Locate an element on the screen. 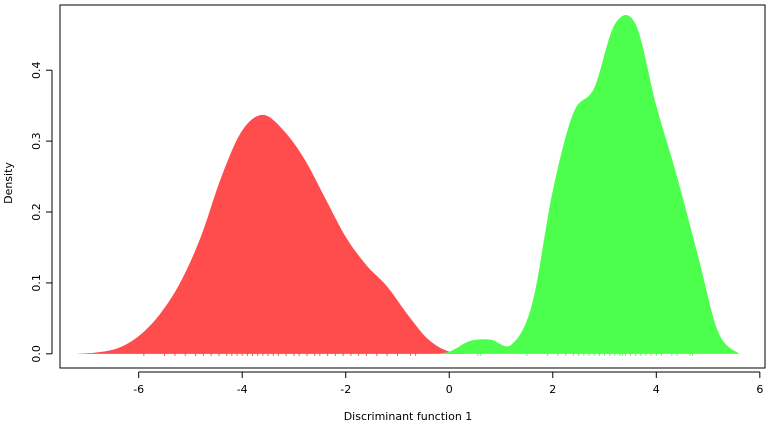  y-tick-label: 0.0 is located at coordinates (36, 354).